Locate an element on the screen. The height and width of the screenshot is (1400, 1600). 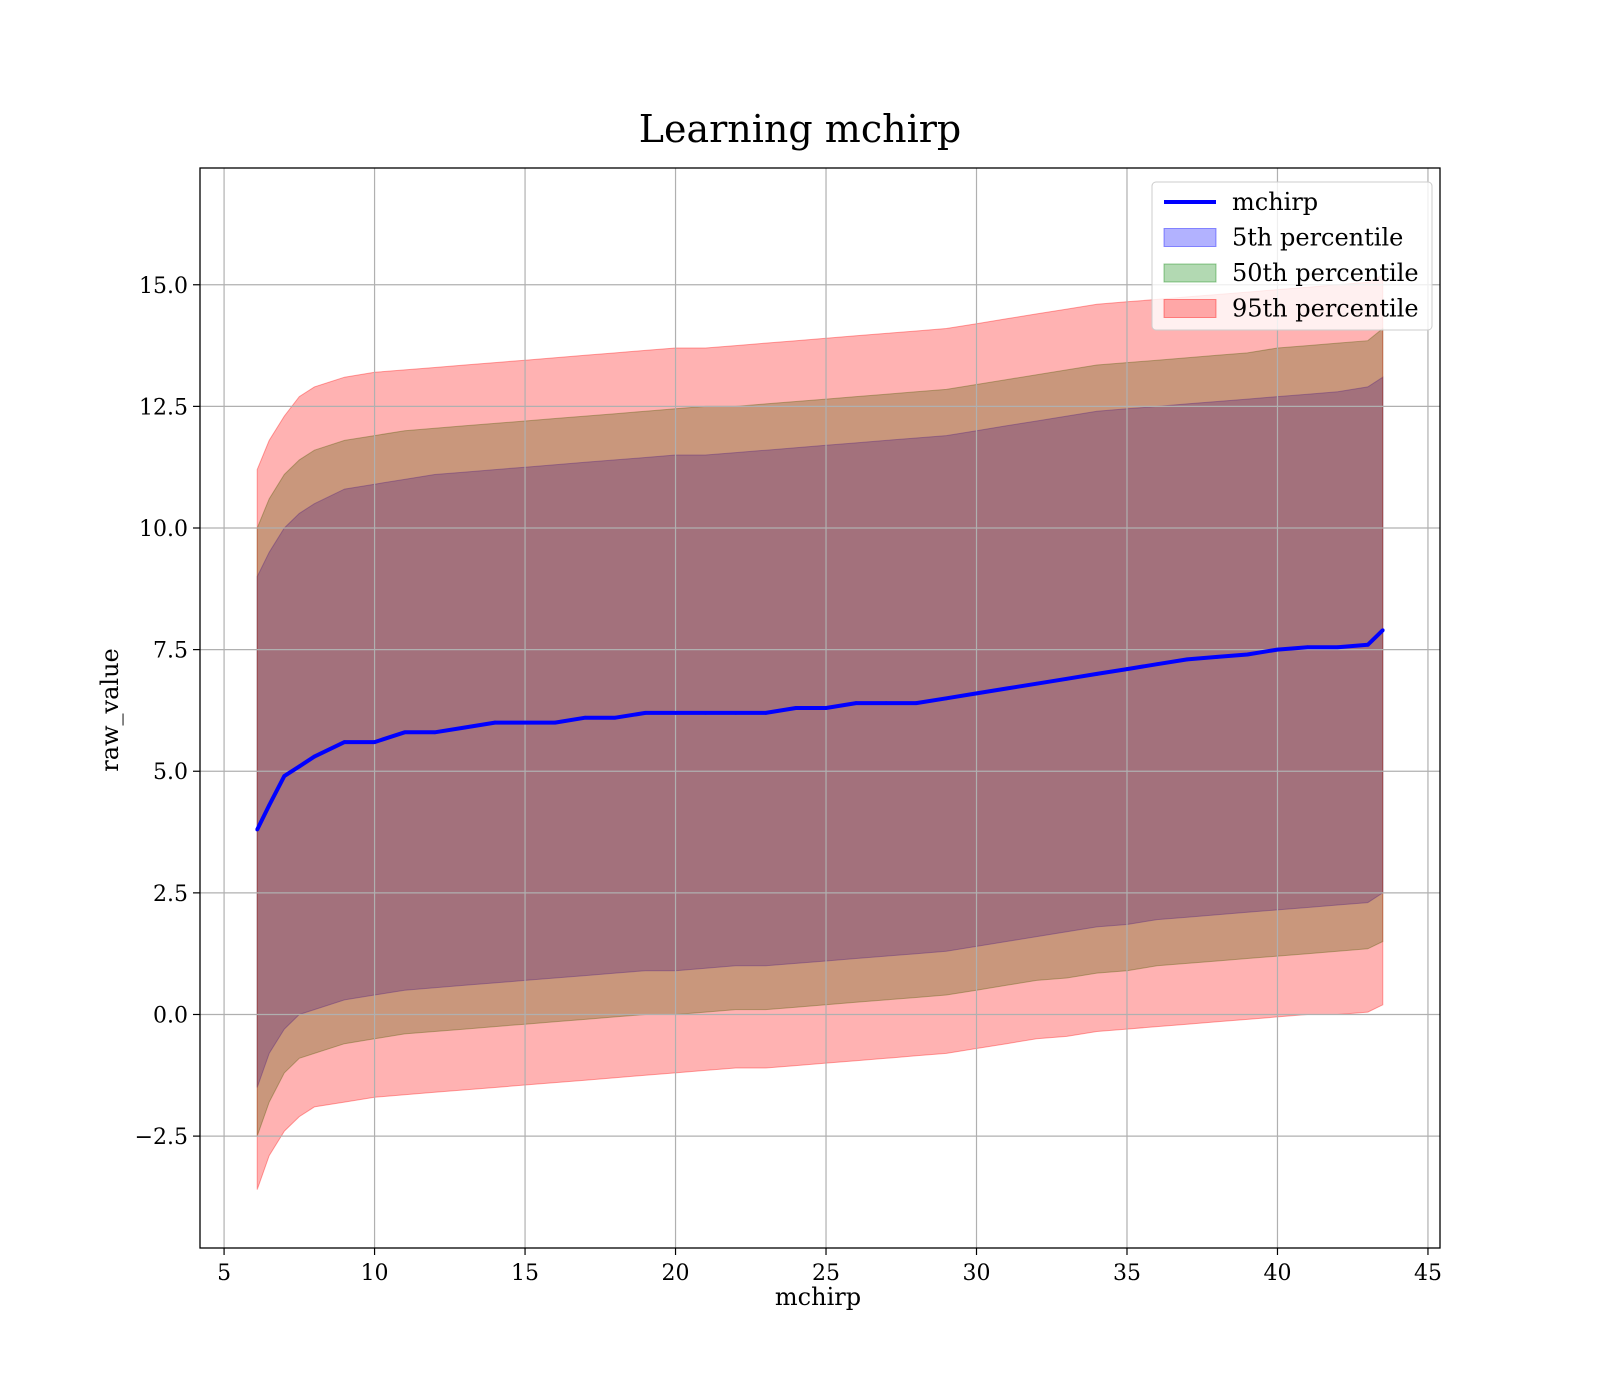
legend-label: 95th percentile is located at coordinates (1325, 309).